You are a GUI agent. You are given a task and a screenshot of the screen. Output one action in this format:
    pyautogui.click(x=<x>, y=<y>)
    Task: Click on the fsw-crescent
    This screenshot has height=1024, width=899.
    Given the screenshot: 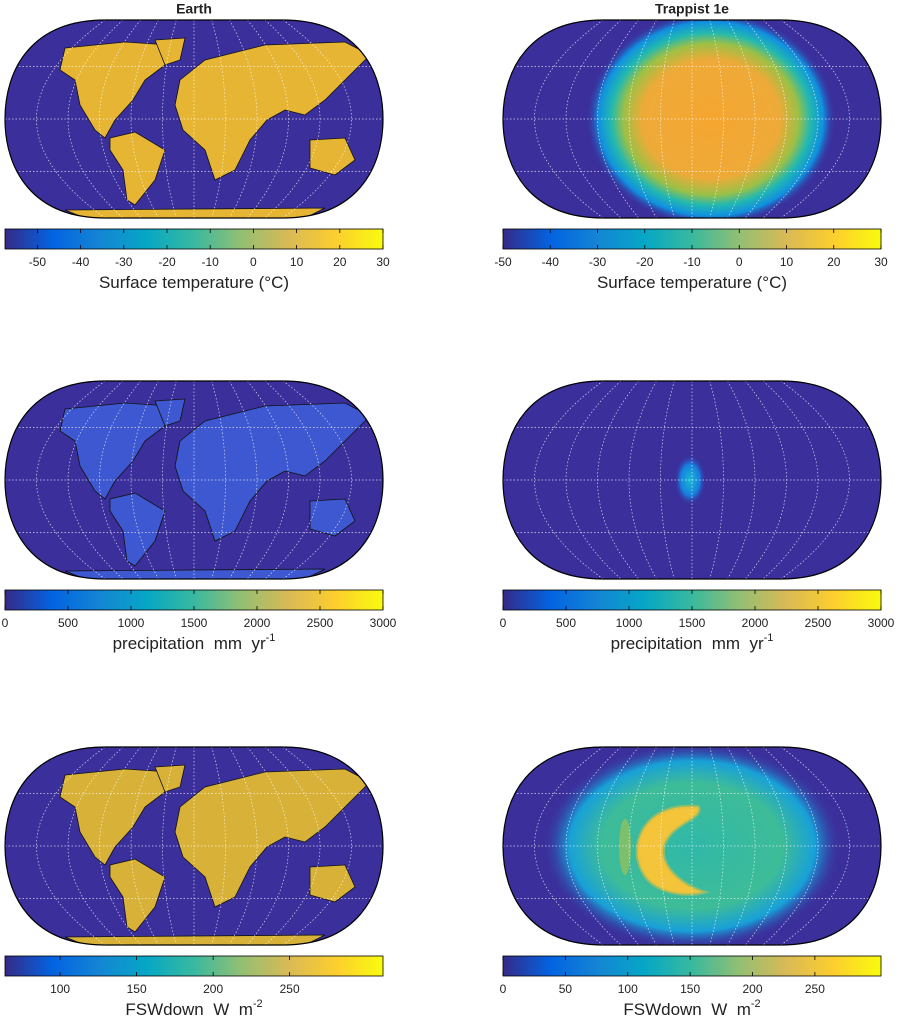 What is the action you would take?
    pyautogui.click(x=673, y=850)
    